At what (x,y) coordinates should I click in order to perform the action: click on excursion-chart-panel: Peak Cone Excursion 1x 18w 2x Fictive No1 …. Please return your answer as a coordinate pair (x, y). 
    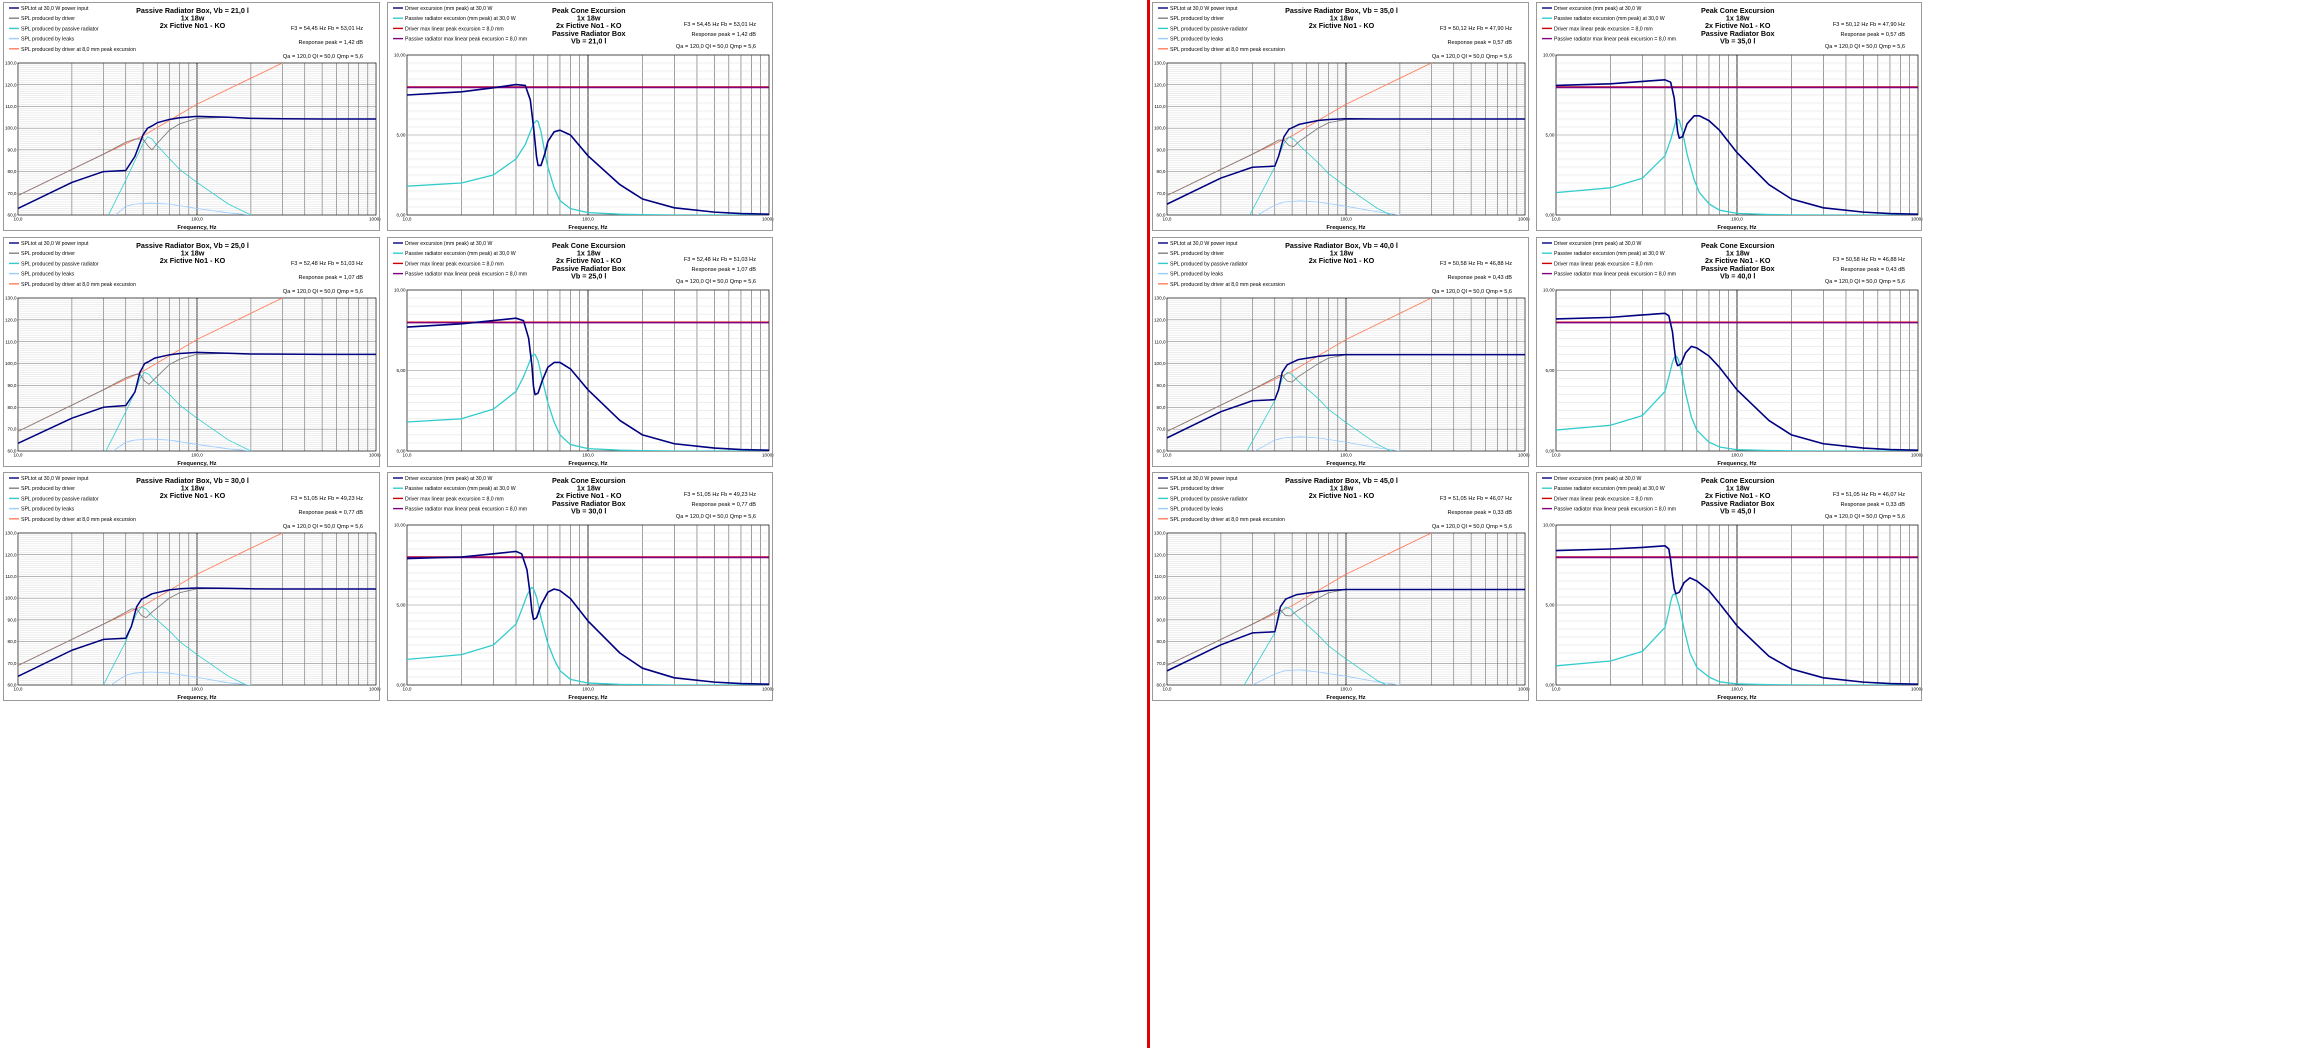
    Looking at the image, I should click on (580, 586).